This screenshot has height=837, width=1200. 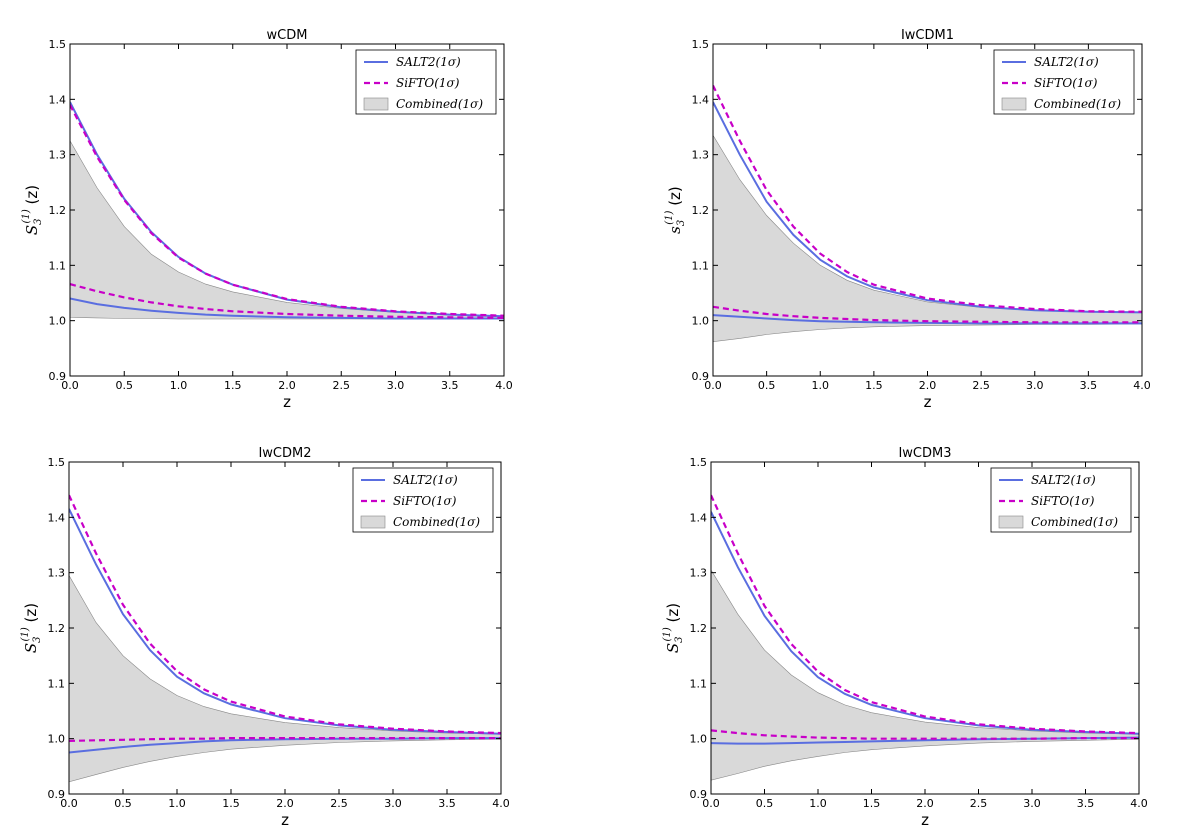 I want to click on y-label-symbol: s, so click(x=675, y=230).